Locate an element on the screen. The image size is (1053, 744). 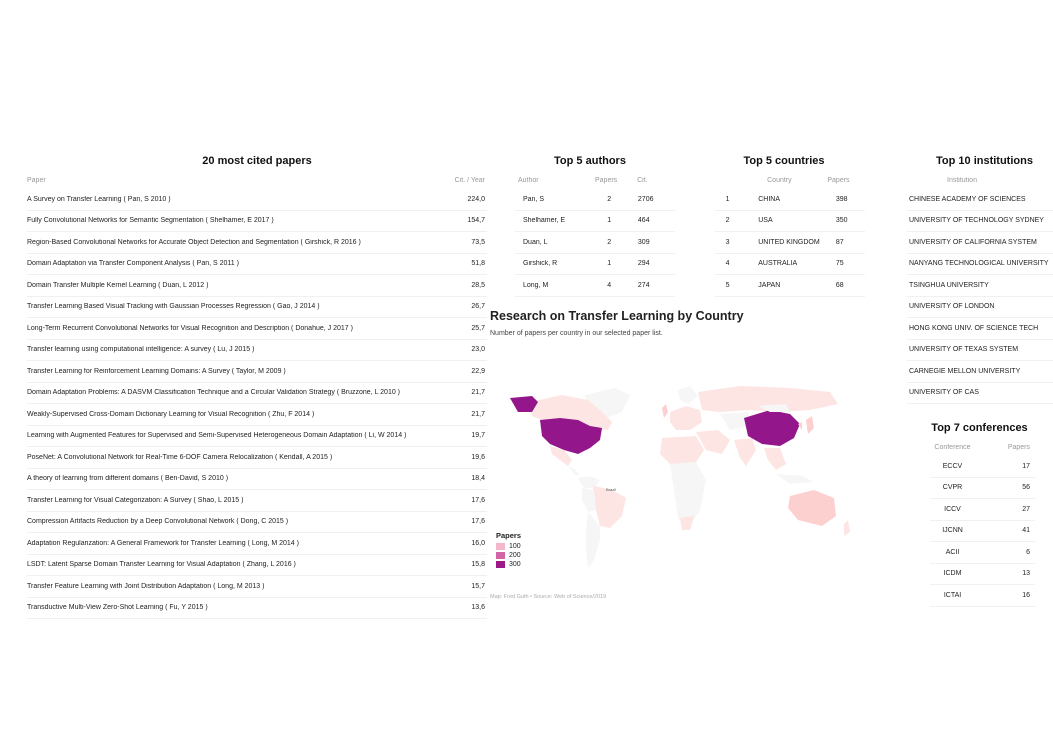
top-authors-title: Top 5 authors is located at coordinates (590, 161).